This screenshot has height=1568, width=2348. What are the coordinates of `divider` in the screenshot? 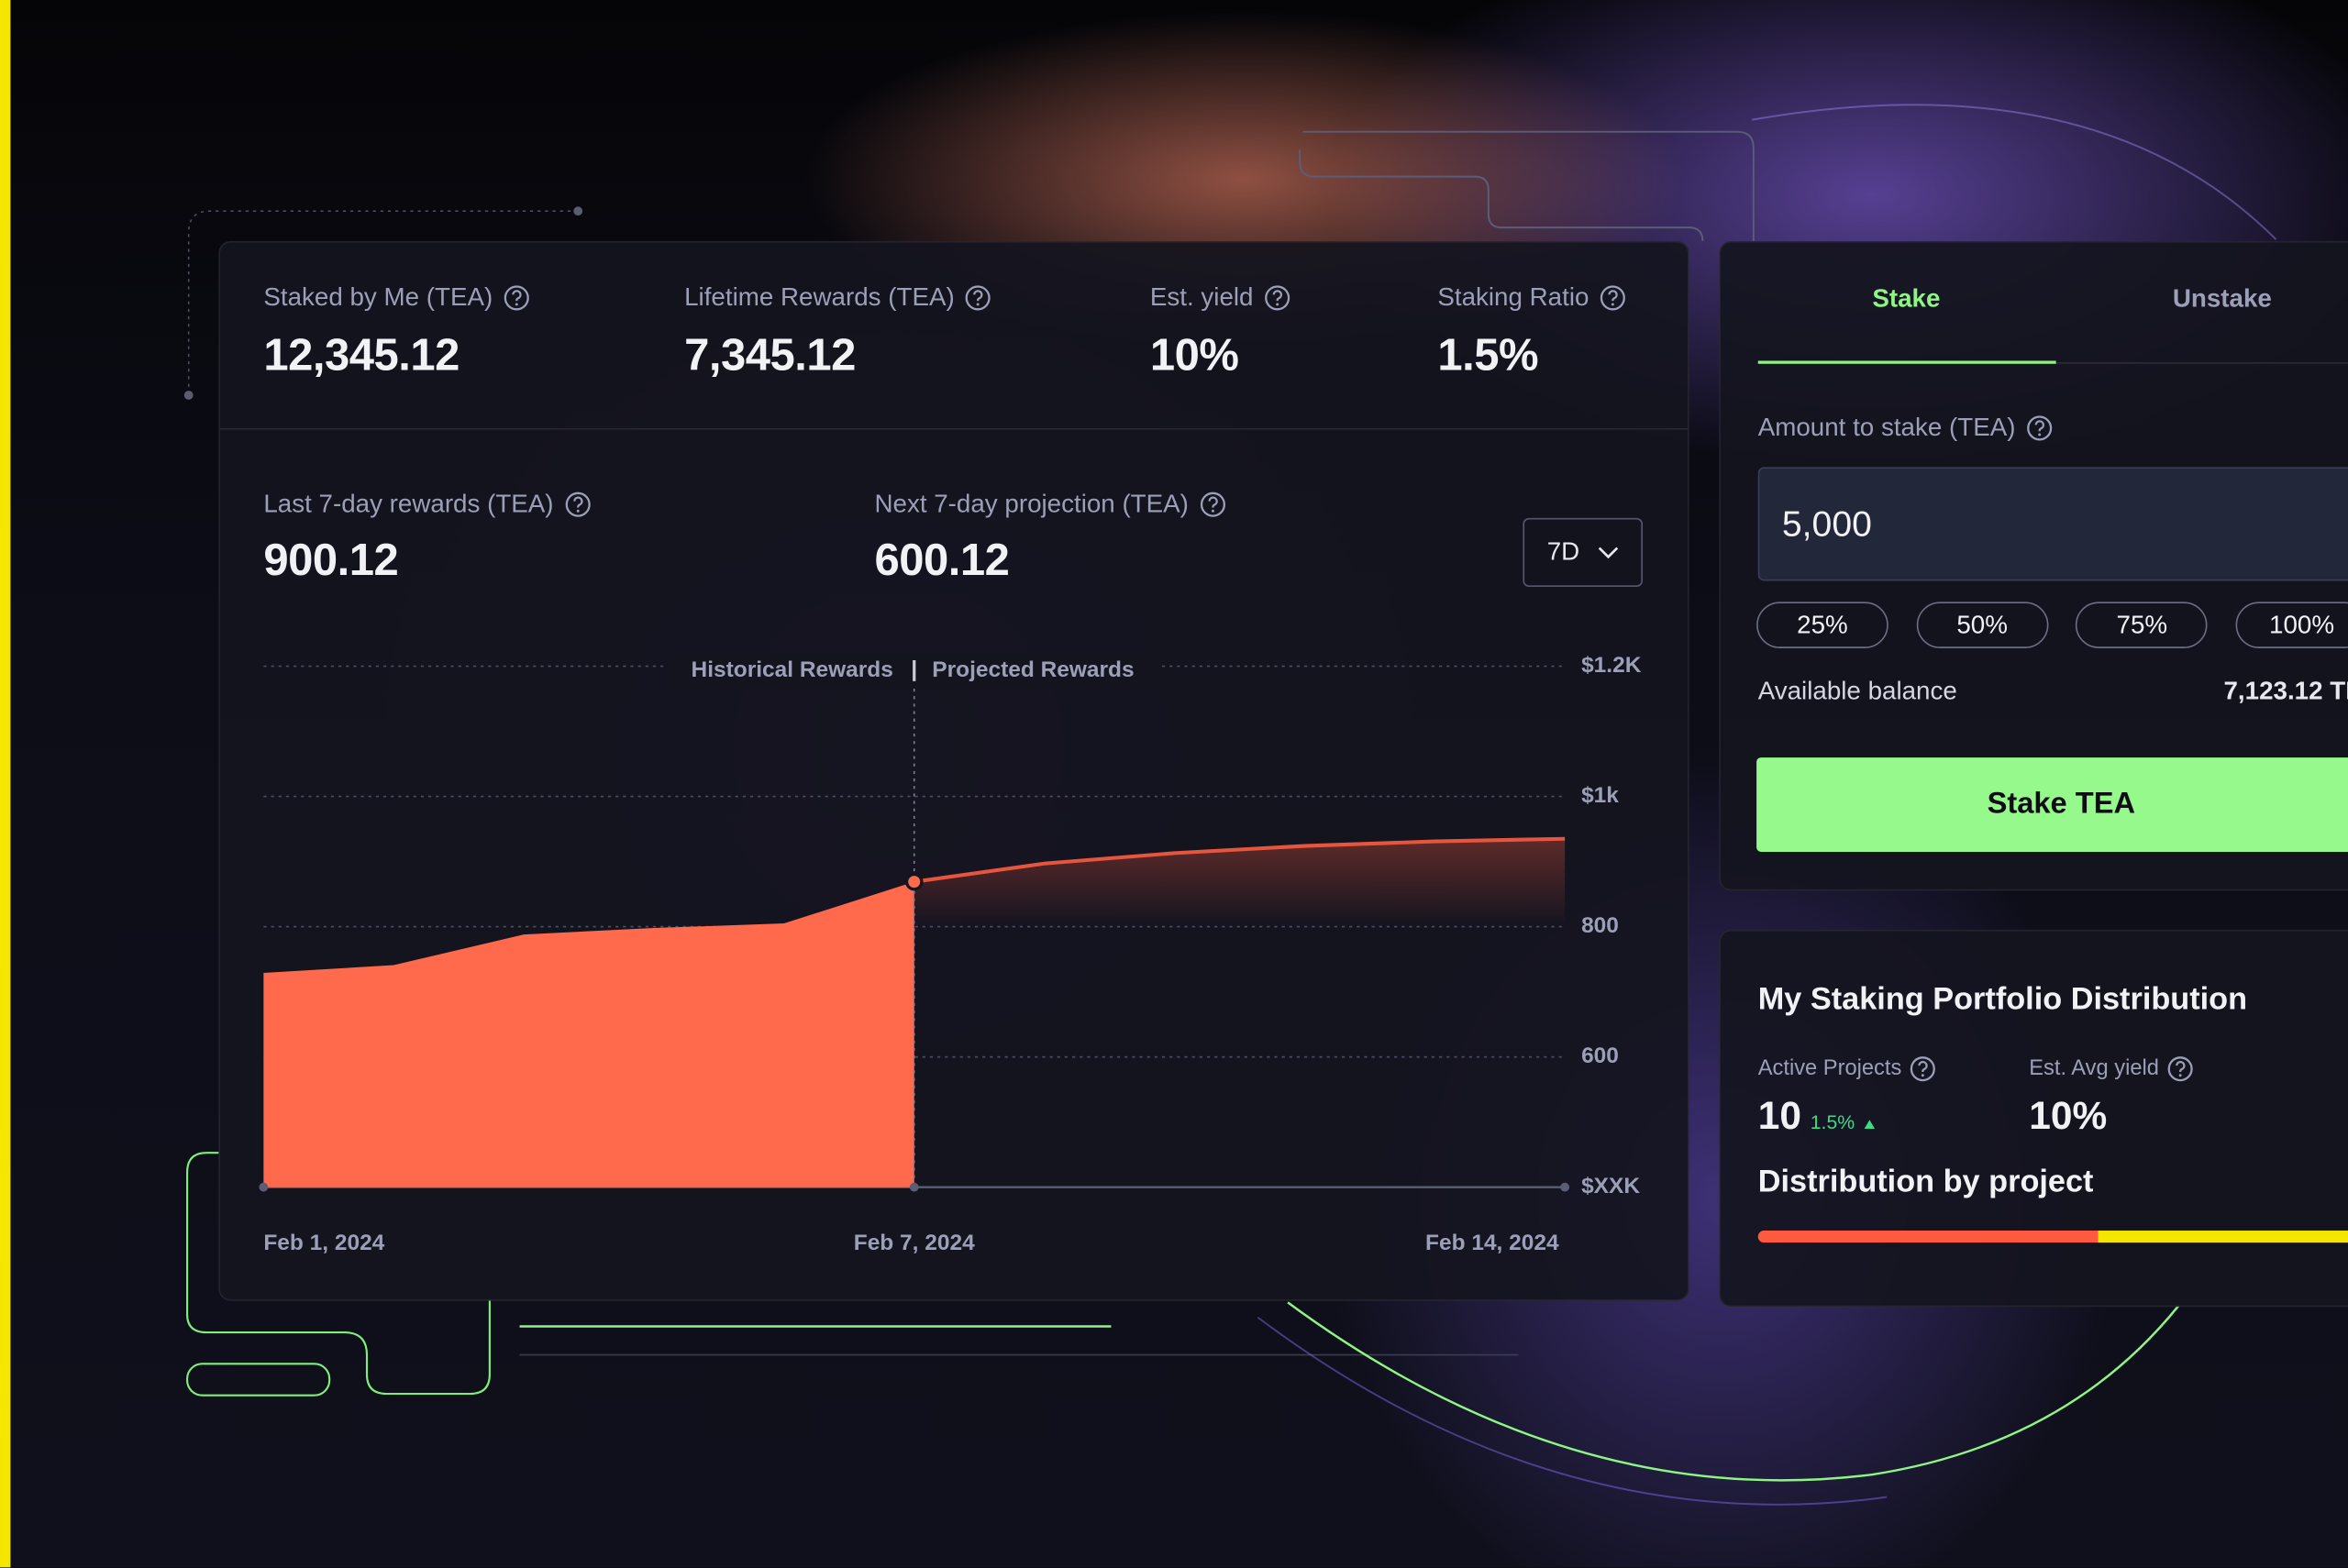 It's located at (954, 429).